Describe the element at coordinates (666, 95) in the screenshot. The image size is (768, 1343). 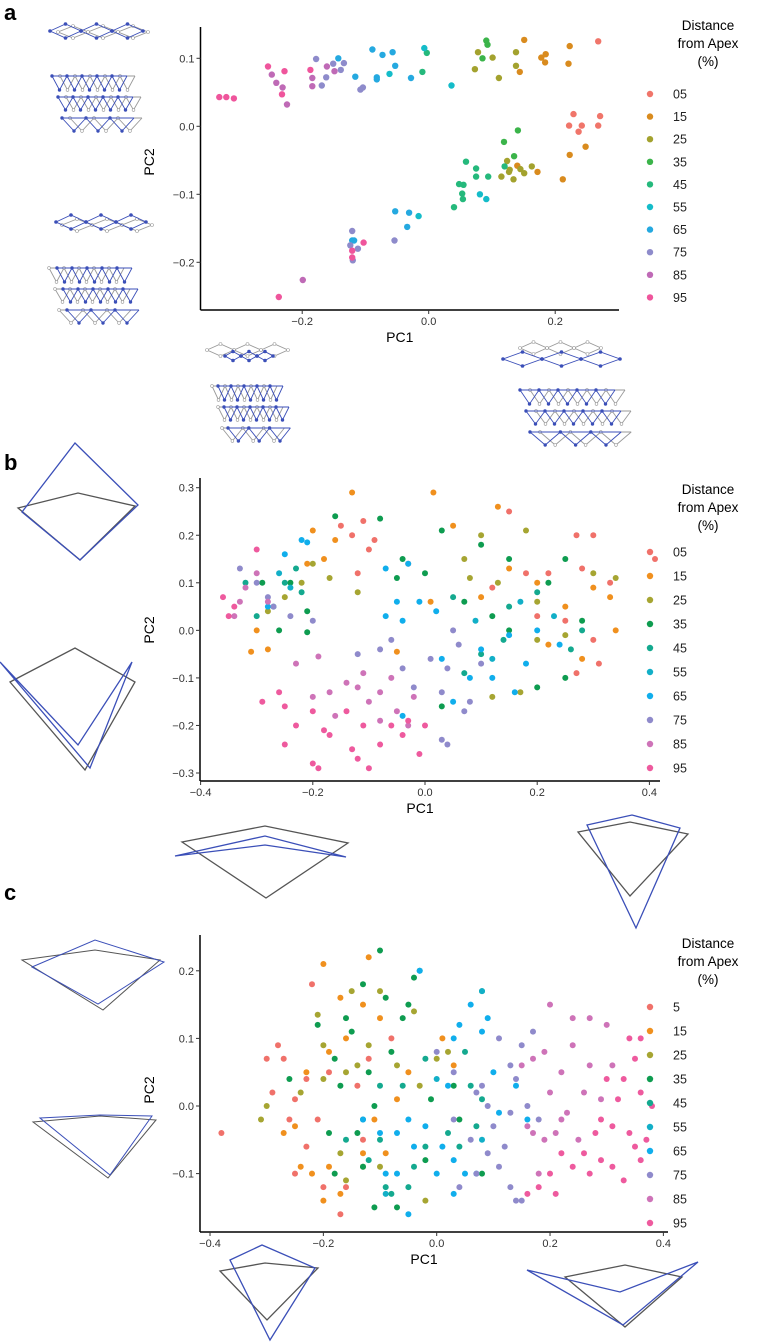
I see `legend-item: 05` at that location.